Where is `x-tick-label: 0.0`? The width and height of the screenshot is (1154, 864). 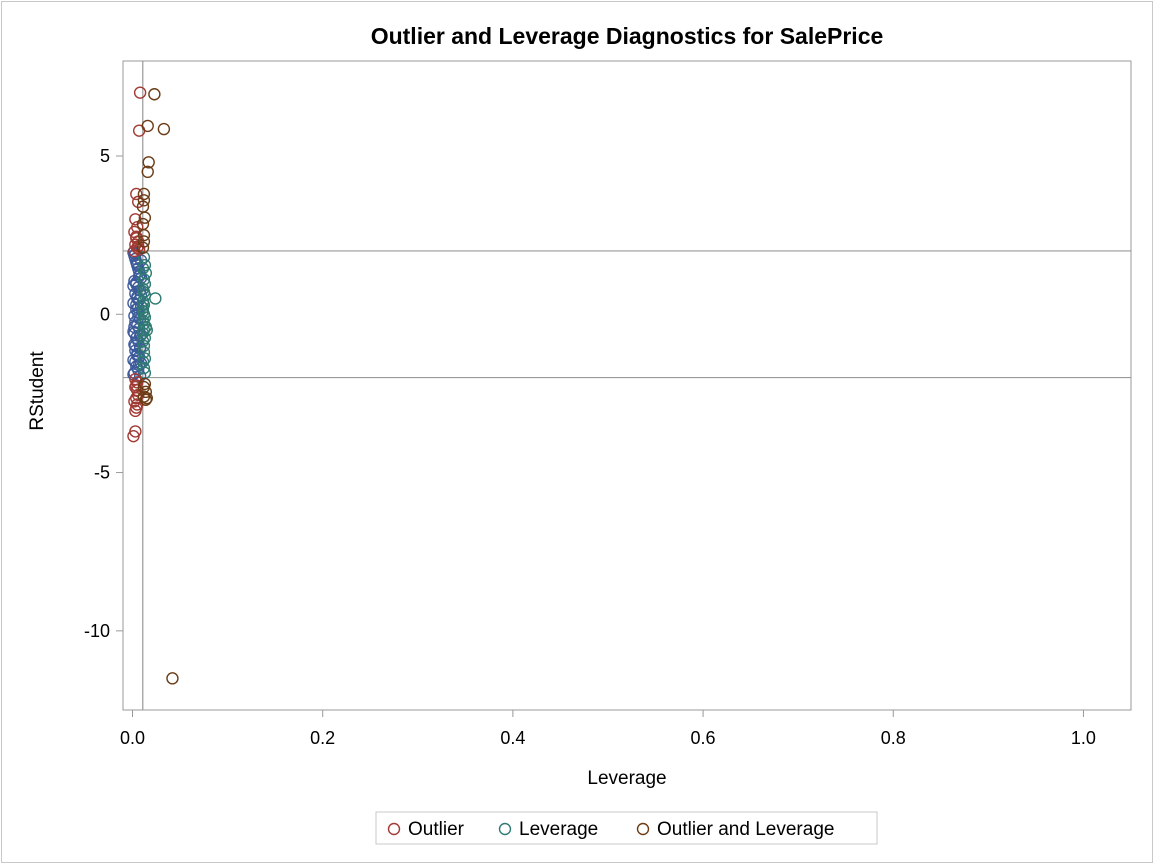
x-tick-label: 0.0 is located at coordinates (132, 738).